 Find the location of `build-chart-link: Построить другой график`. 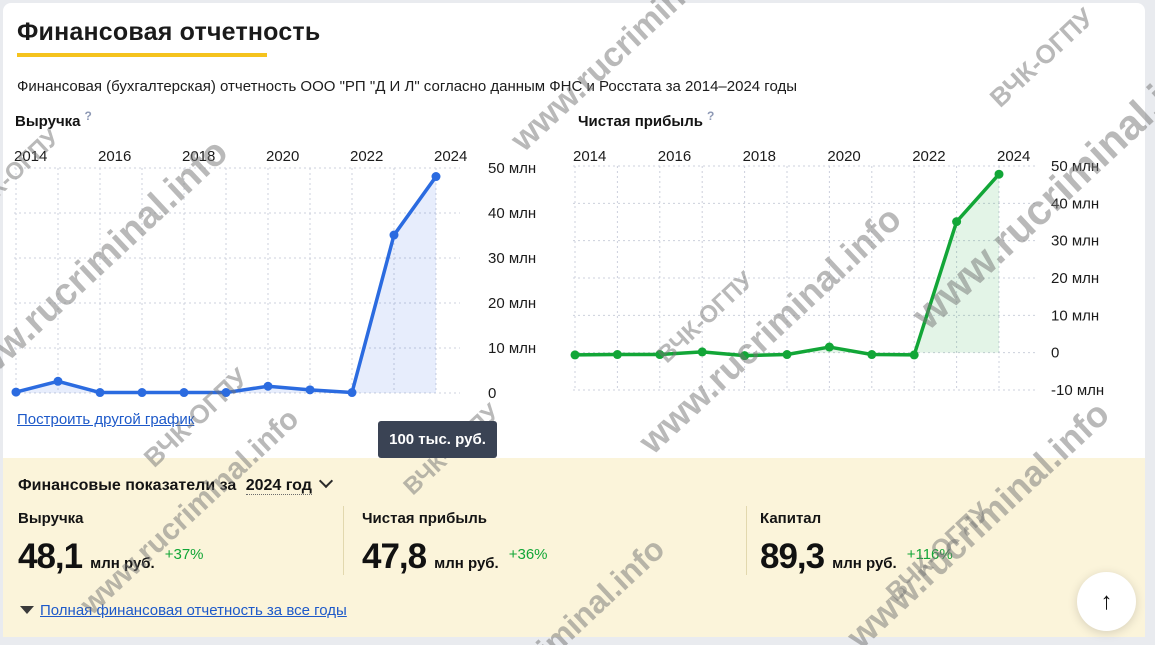

build-chart-link: Построить другой график is located at coordinates (106, 419).